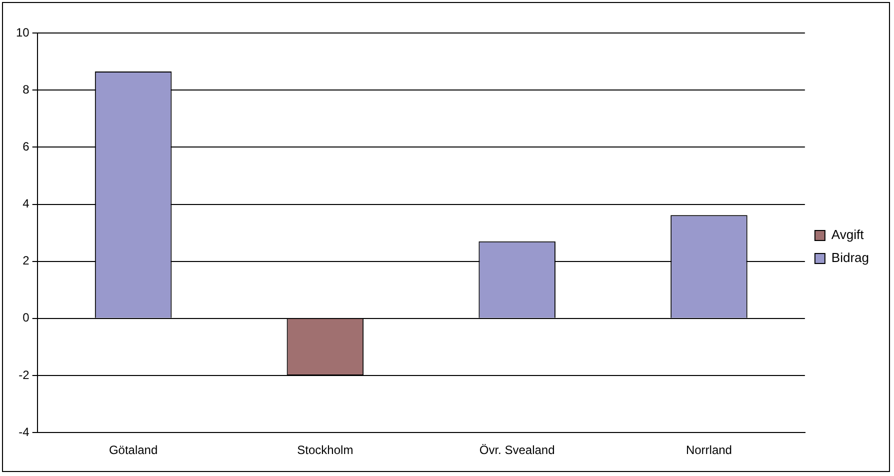 Image resolution: width=894 pixels, height=476 pixels. Describe the element at coordinates (26, 317) in the screenshot. I see `y-tick-label: 0` at that location.